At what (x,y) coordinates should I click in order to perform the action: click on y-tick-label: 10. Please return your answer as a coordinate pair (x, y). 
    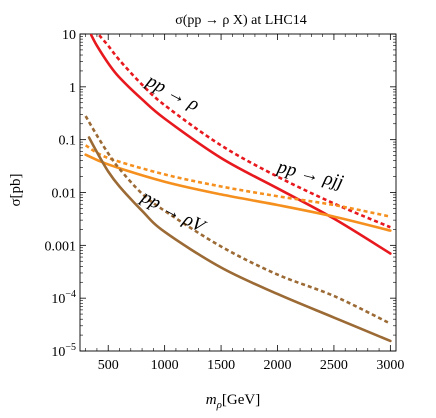
    Looking at the image, I should click on (69, 35).